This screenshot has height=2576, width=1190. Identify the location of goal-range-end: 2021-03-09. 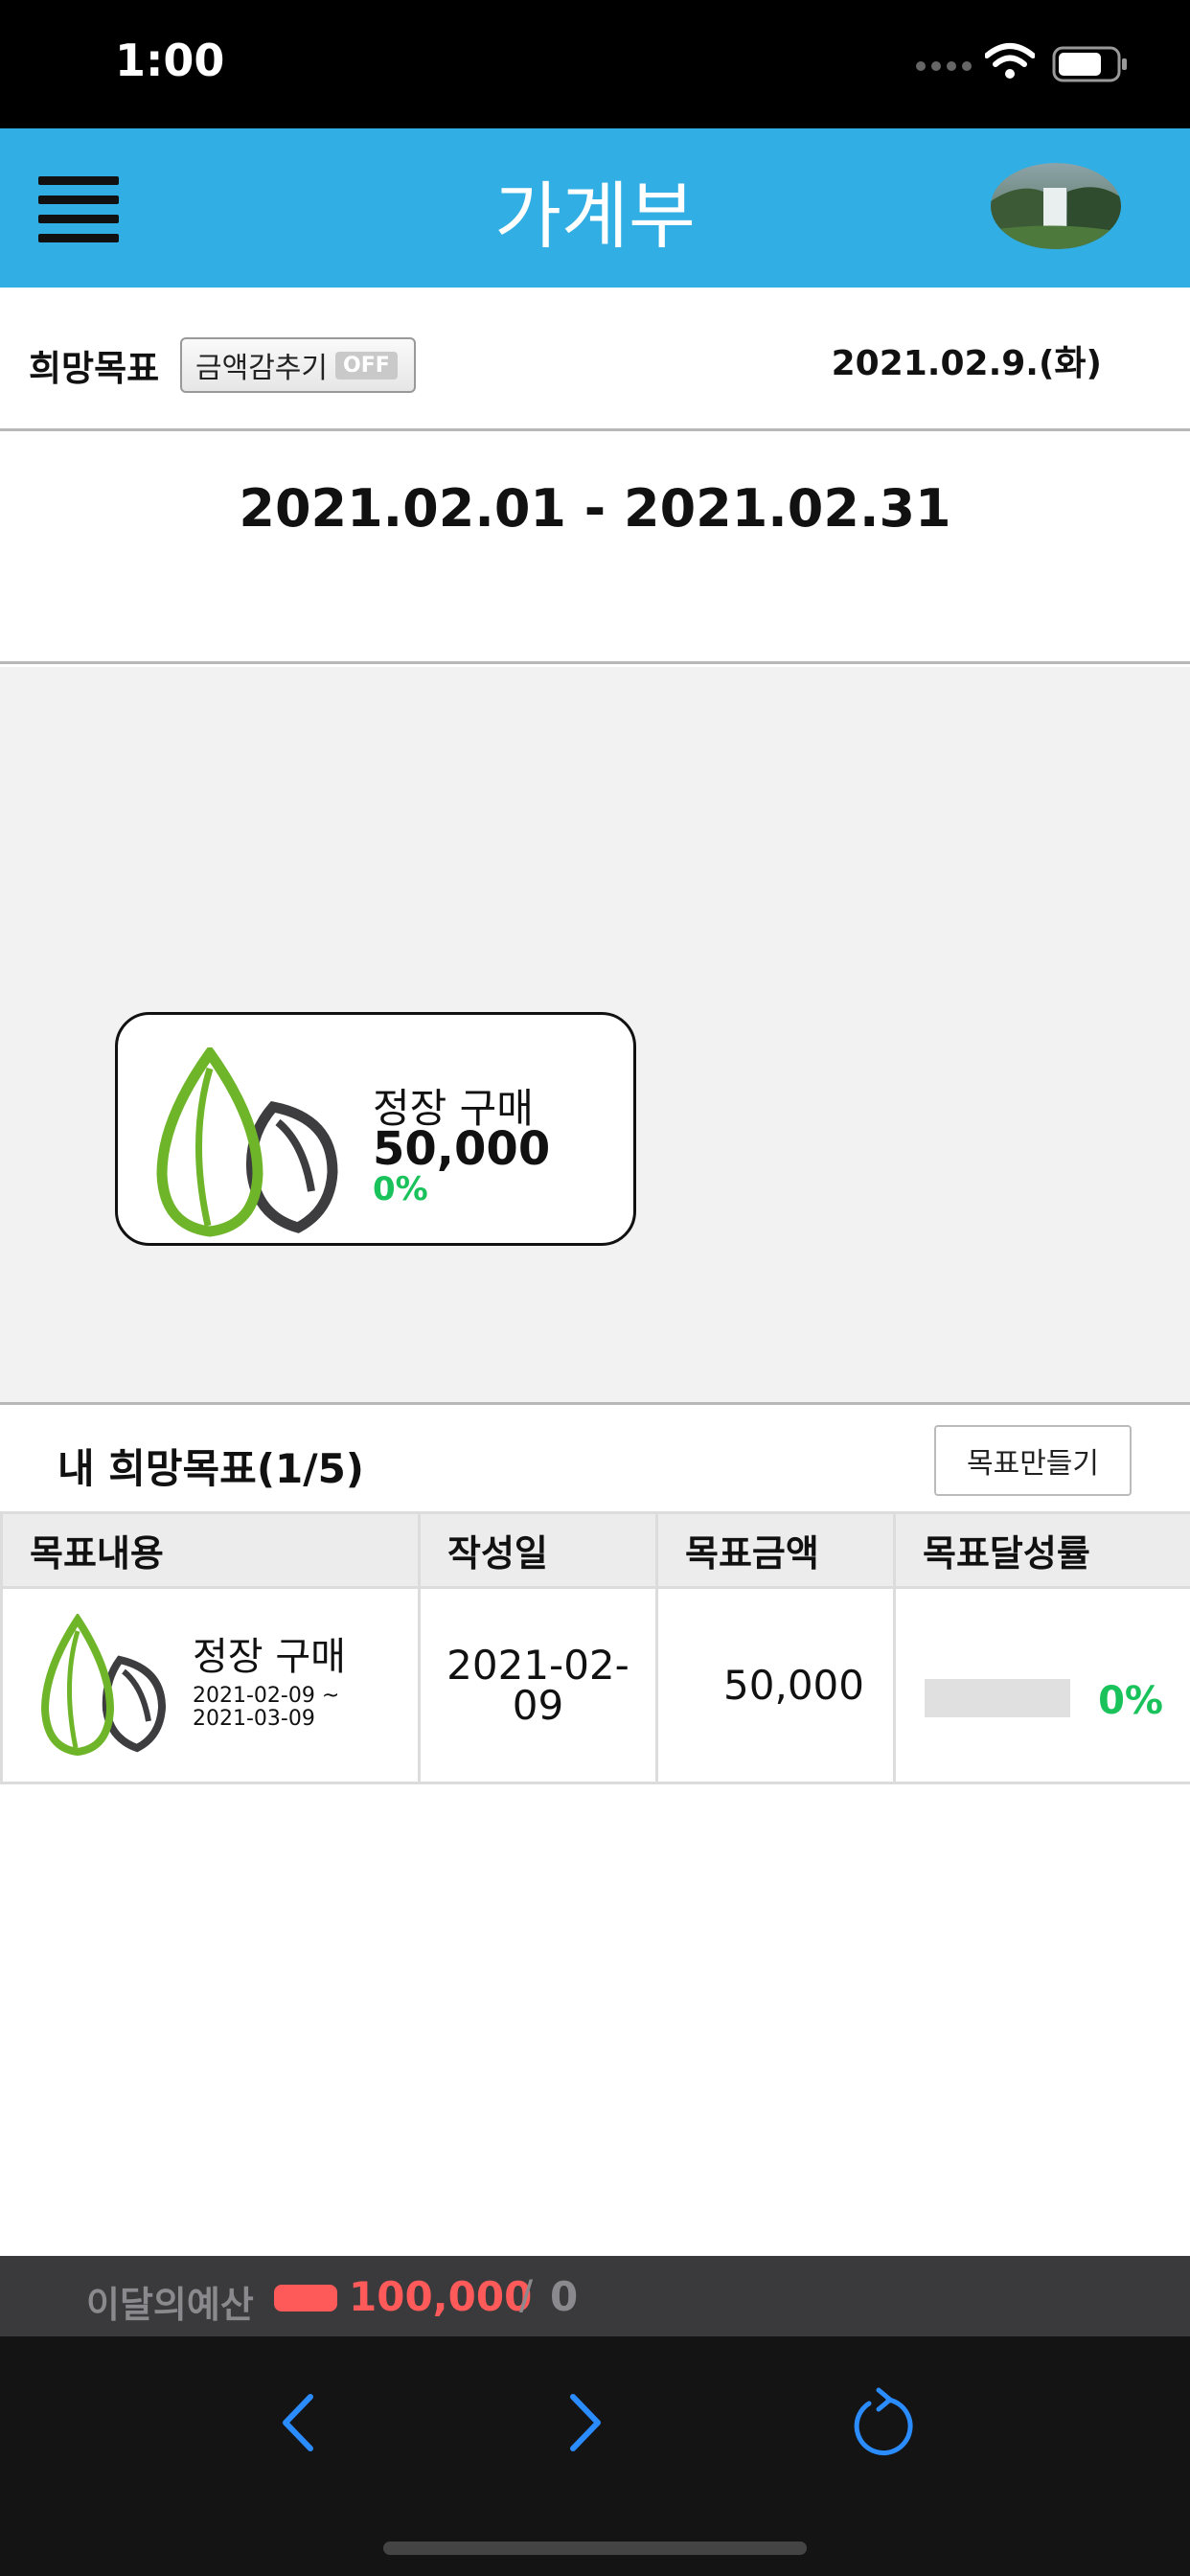
(254, 1718).